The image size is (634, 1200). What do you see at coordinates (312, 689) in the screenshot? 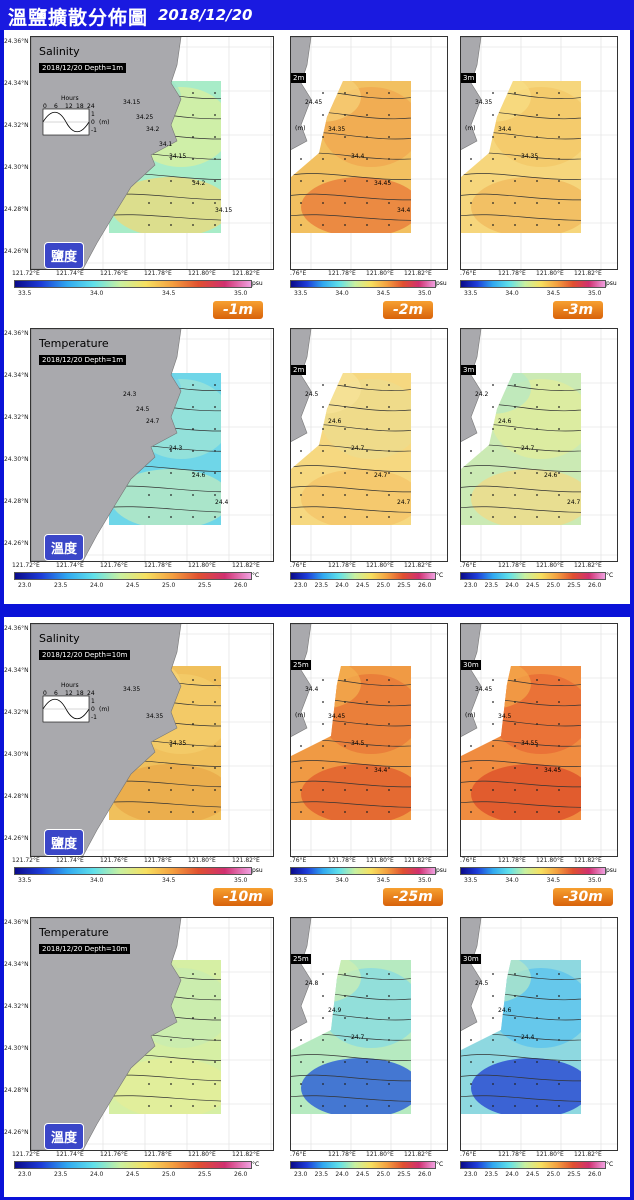
I see `contour-label: 34.4` at bounding box center [312, 689].